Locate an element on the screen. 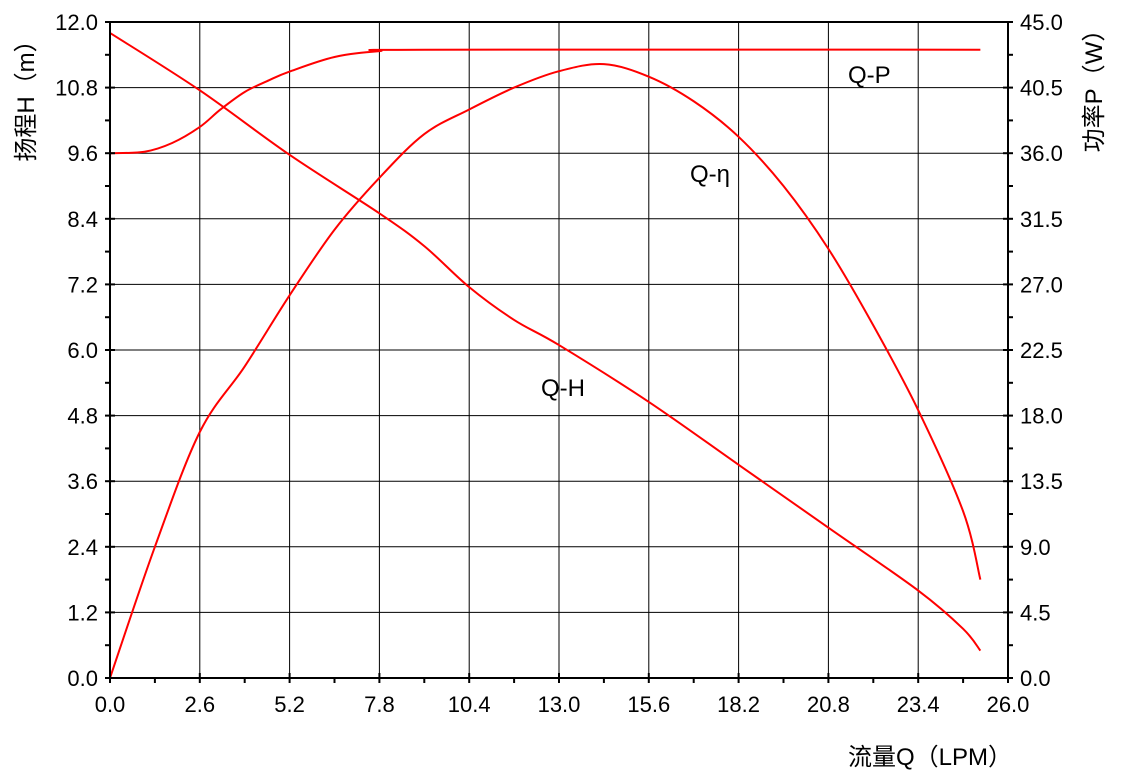 This screenshot has width=1121, height=773. y-tick-label: 6.0 is located at coordinates (82, 350).